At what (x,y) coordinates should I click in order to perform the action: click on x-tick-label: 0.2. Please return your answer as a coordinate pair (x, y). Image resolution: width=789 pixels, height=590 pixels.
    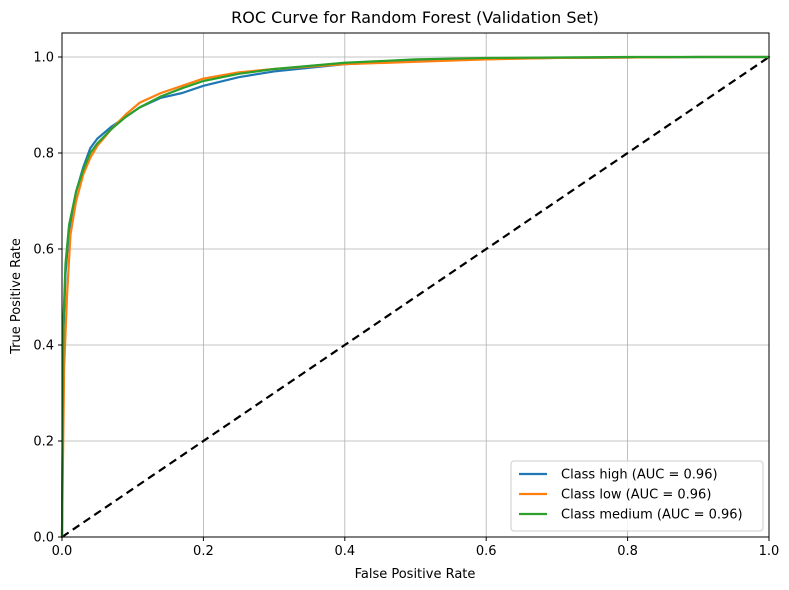
    Looking at the image, I should click on (203, 551).